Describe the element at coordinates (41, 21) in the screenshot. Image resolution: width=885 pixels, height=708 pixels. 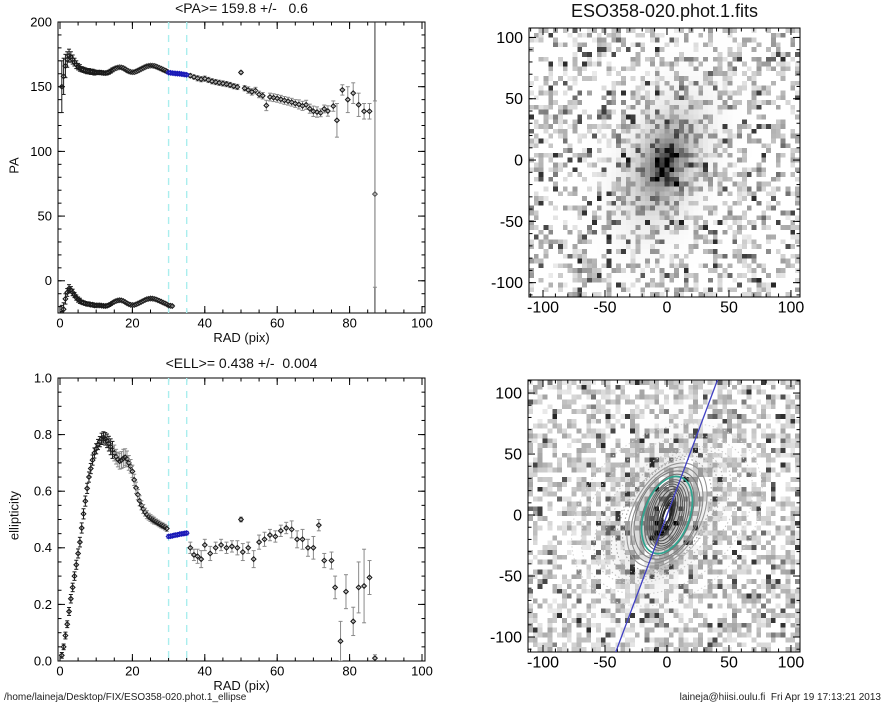
I see `svg-text: 200` at that location.